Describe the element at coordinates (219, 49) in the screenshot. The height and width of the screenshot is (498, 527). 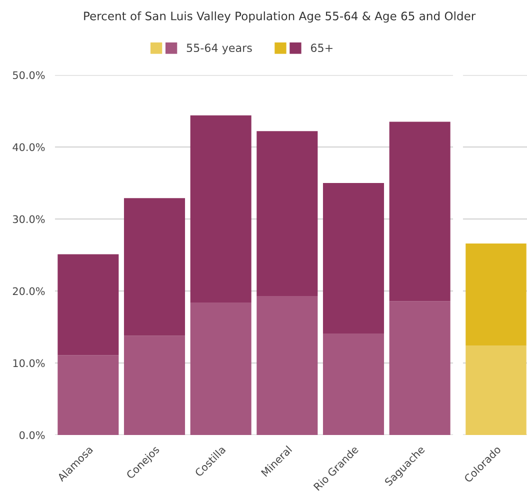
I see `legend-label: 55-64 years` at that location.